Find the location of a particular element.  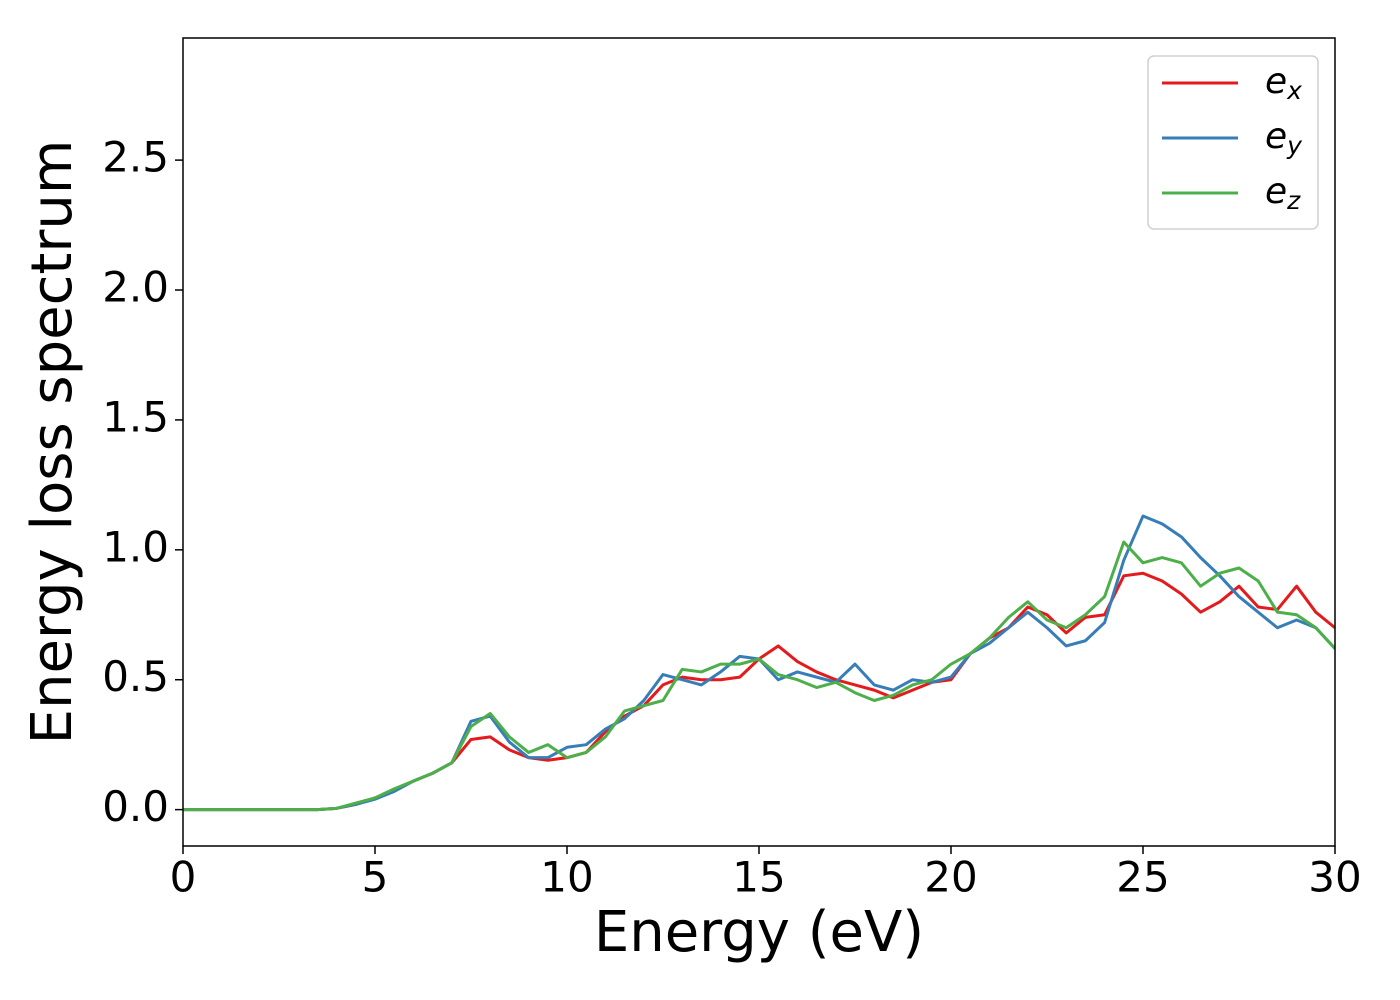

y-tick-label: 0.5 is located at coordinates (135, 676).